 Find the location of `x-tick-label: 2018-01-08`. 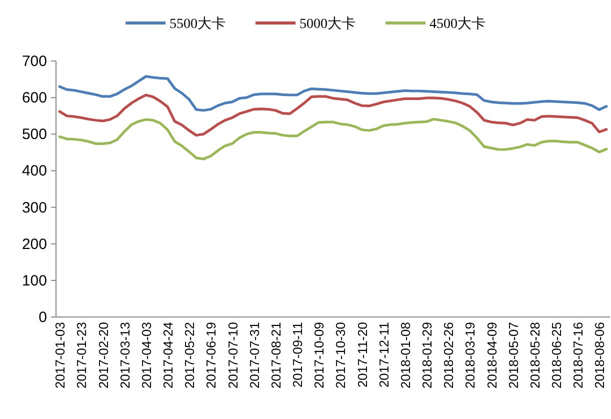

x-tick-label: 2018-01-08 is located at coordinates (405, 355).